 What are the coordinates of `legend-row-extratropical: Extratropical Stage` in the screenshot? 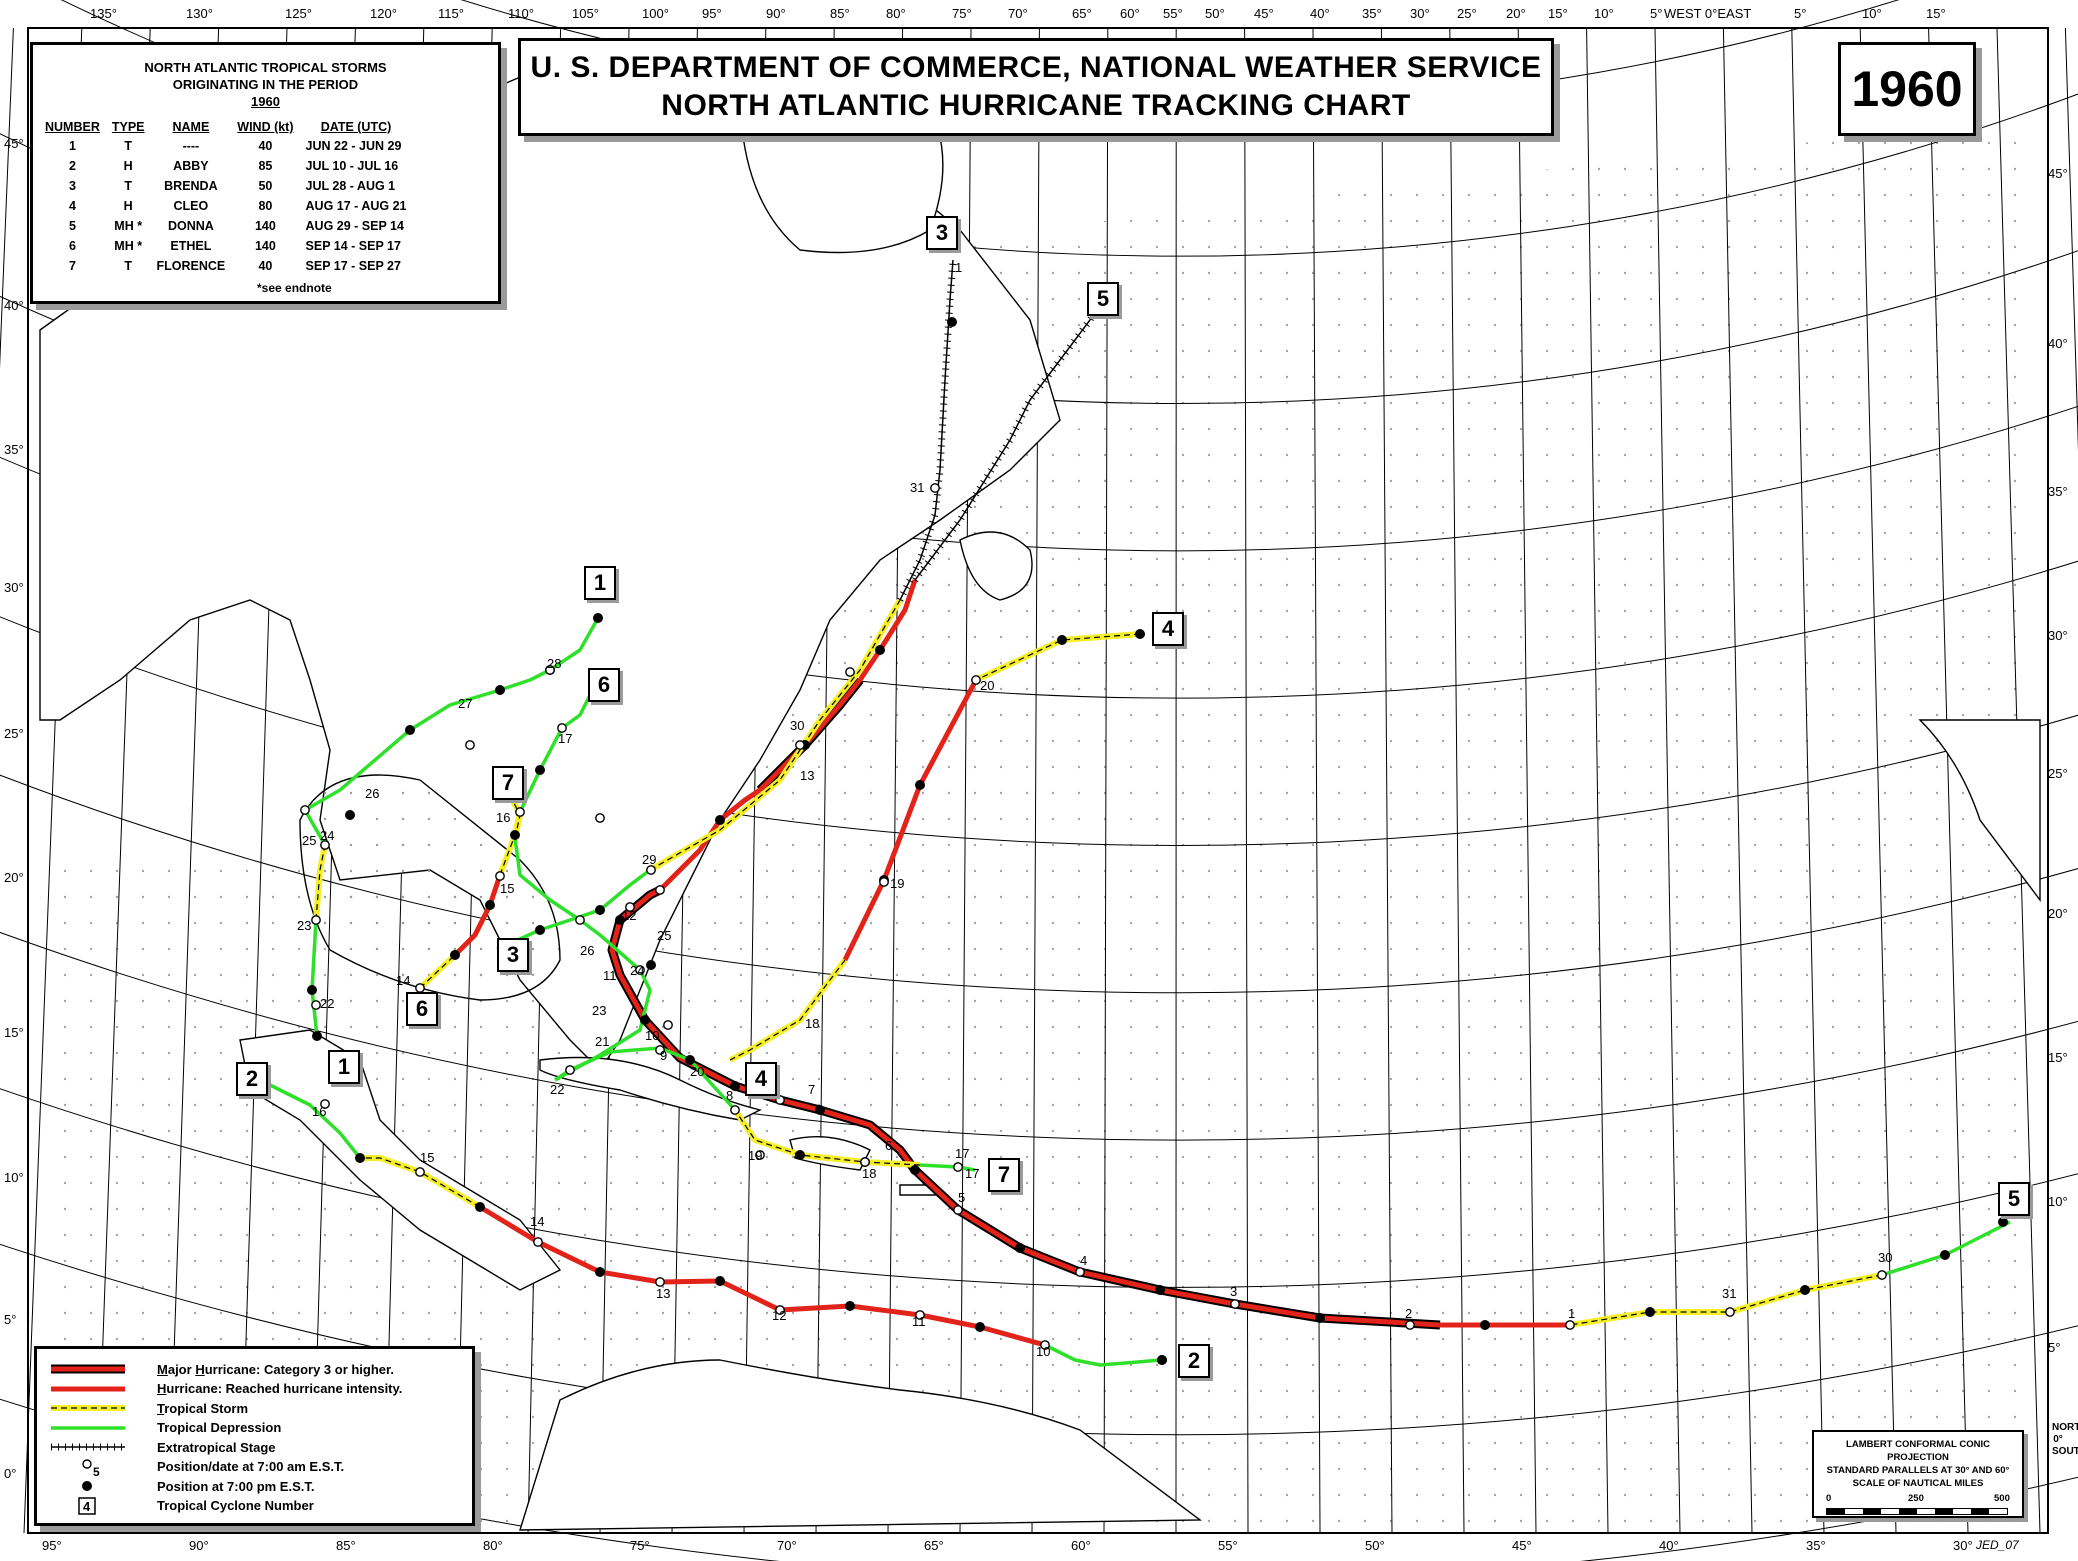 It's located at (161, 1447).